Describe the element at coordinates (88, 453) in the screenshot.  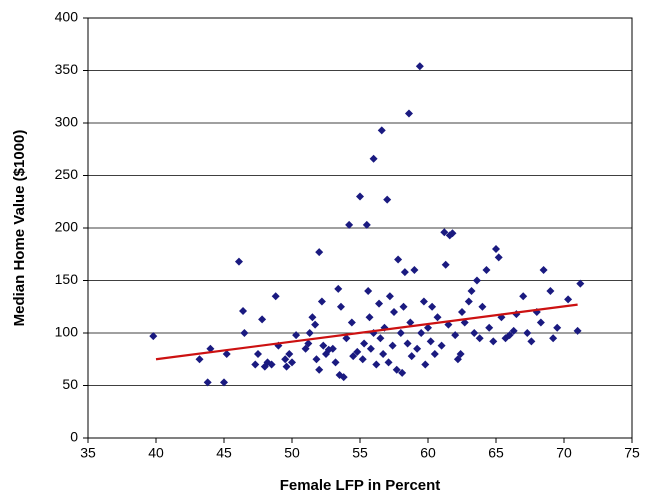
I see `x-tick-label: 35` at that location.